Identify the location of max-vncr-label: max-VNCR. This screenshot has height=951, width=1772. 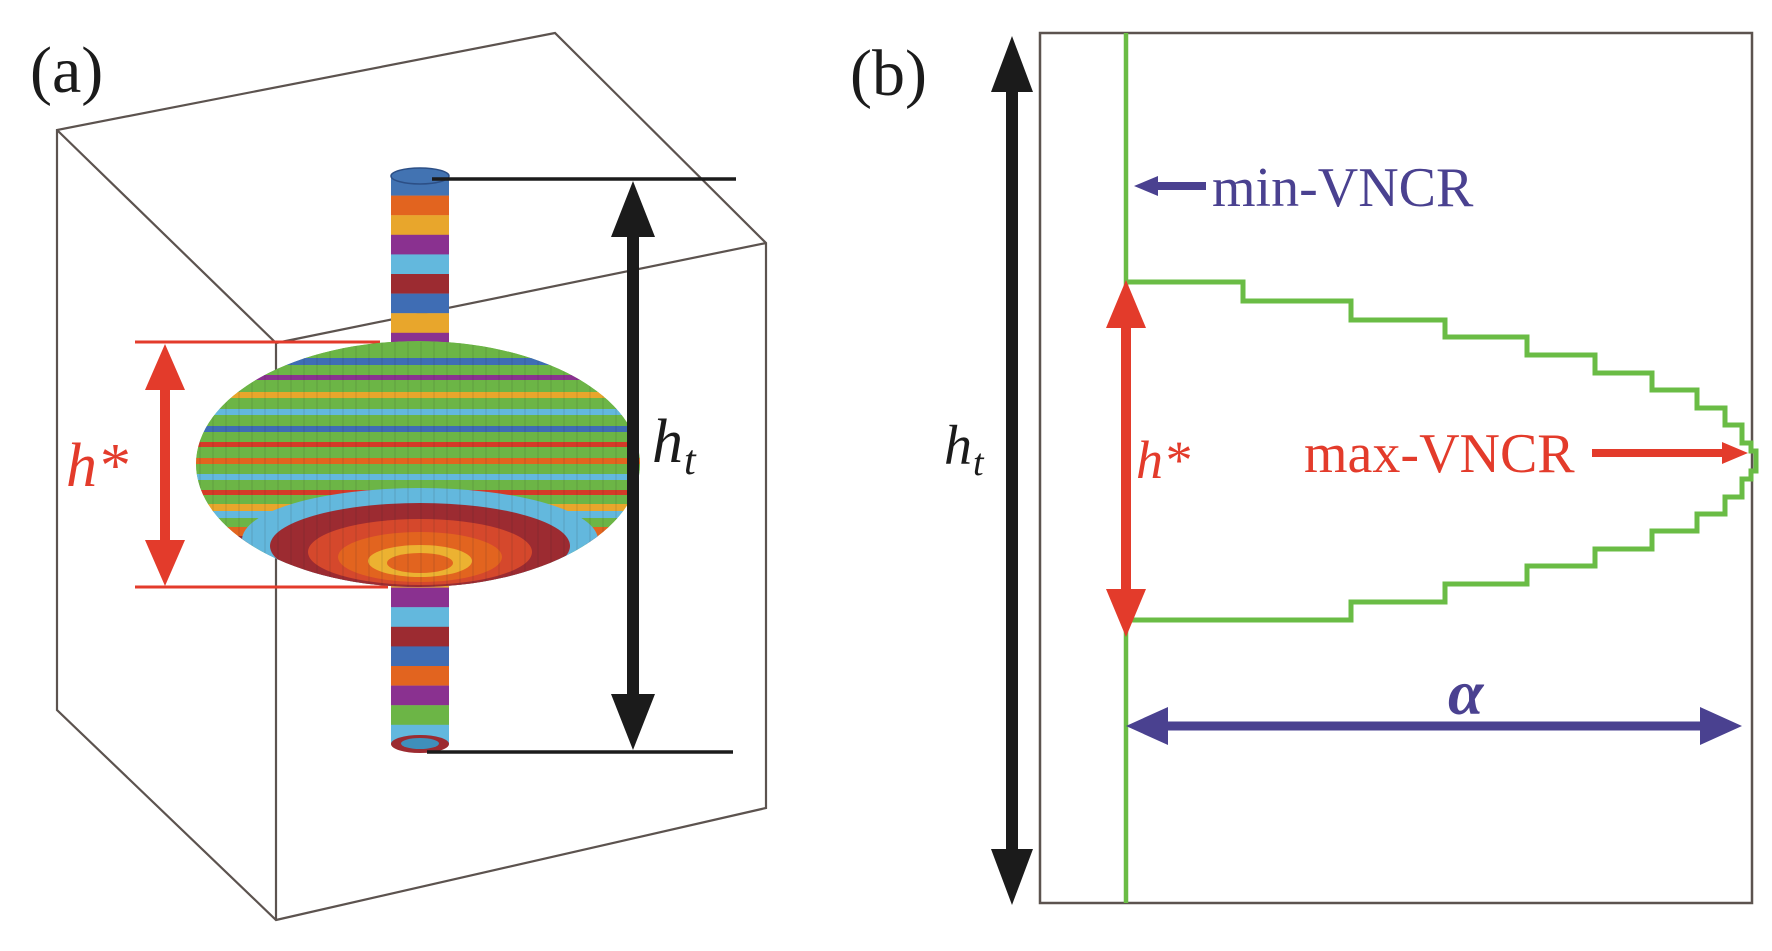
(1439, 454).